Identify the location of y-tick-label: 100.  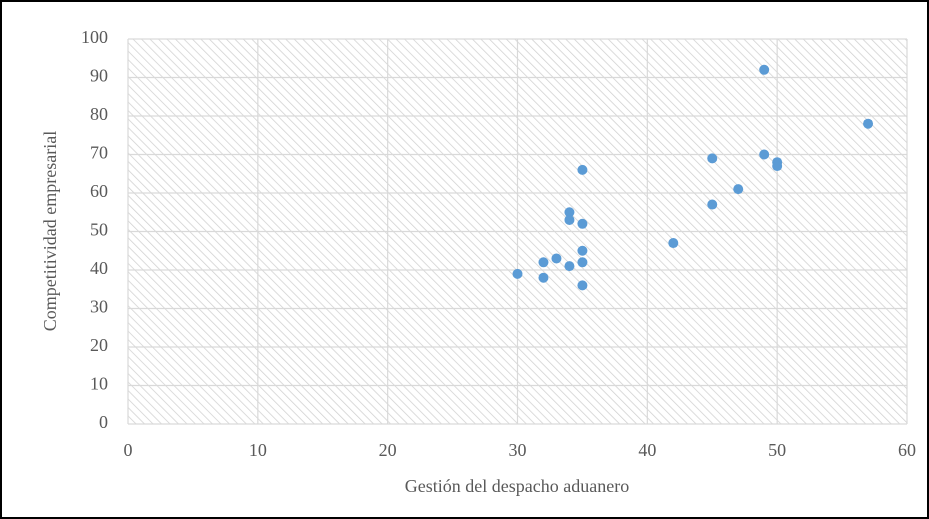
(94, 37).